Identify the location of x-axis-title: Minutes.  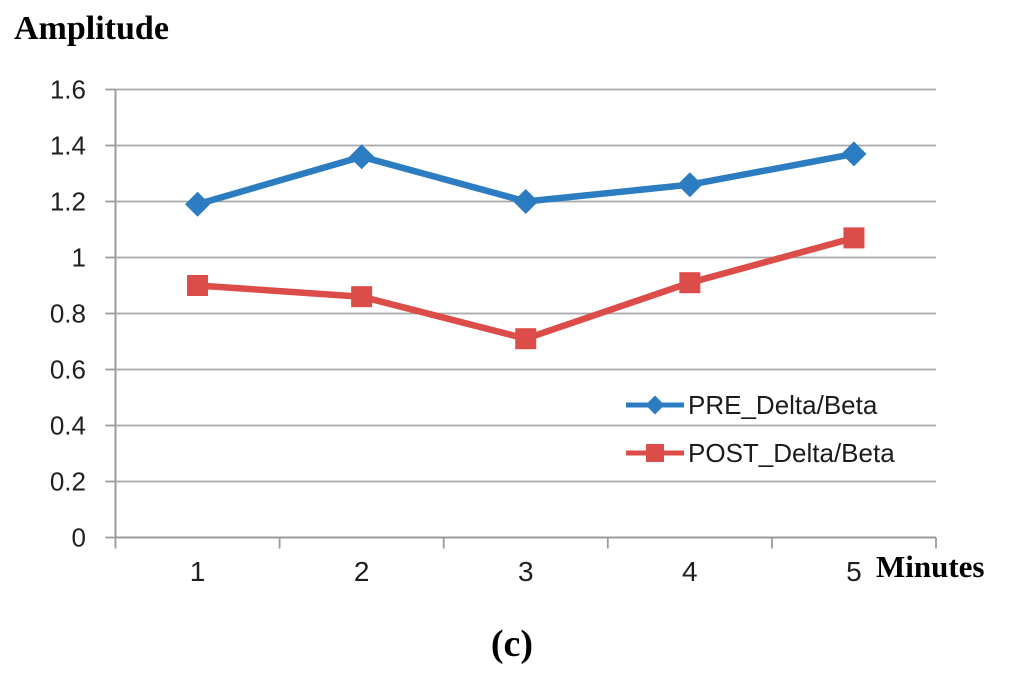
(930, 566).